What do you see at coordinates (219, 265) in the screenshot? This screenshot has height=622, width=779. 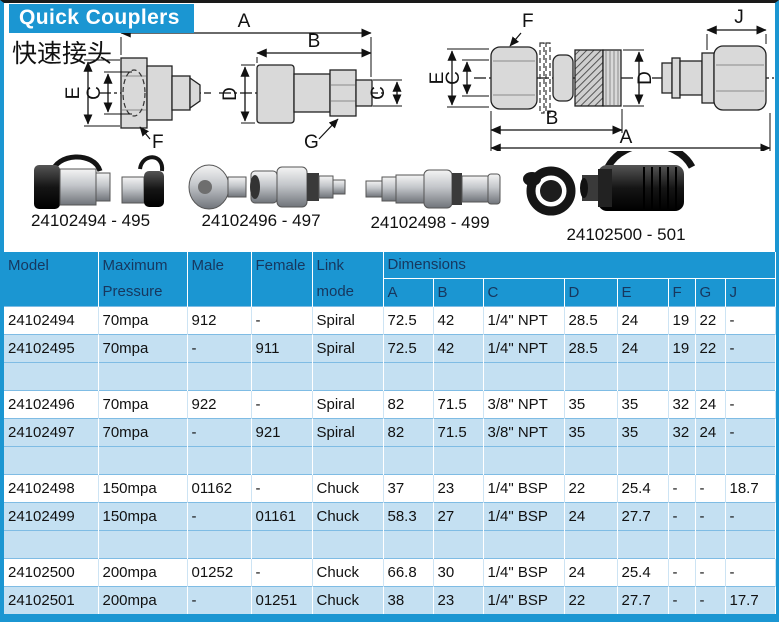 I see `header-male: Male` at bounding box center [219, 265].